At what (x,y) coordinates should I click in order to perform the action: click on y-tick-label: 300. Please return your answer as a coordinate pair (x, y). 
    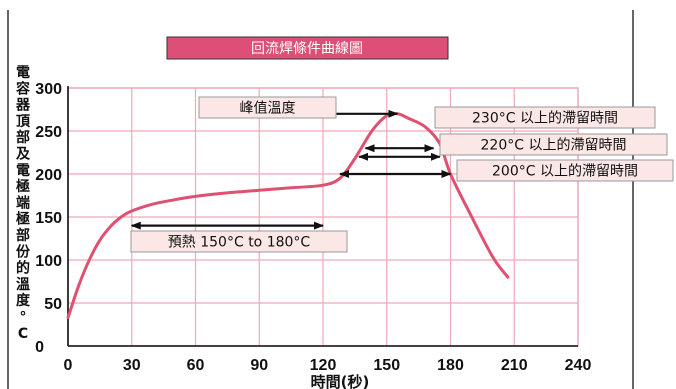
    Looking at the image, I should click on (48, 89).